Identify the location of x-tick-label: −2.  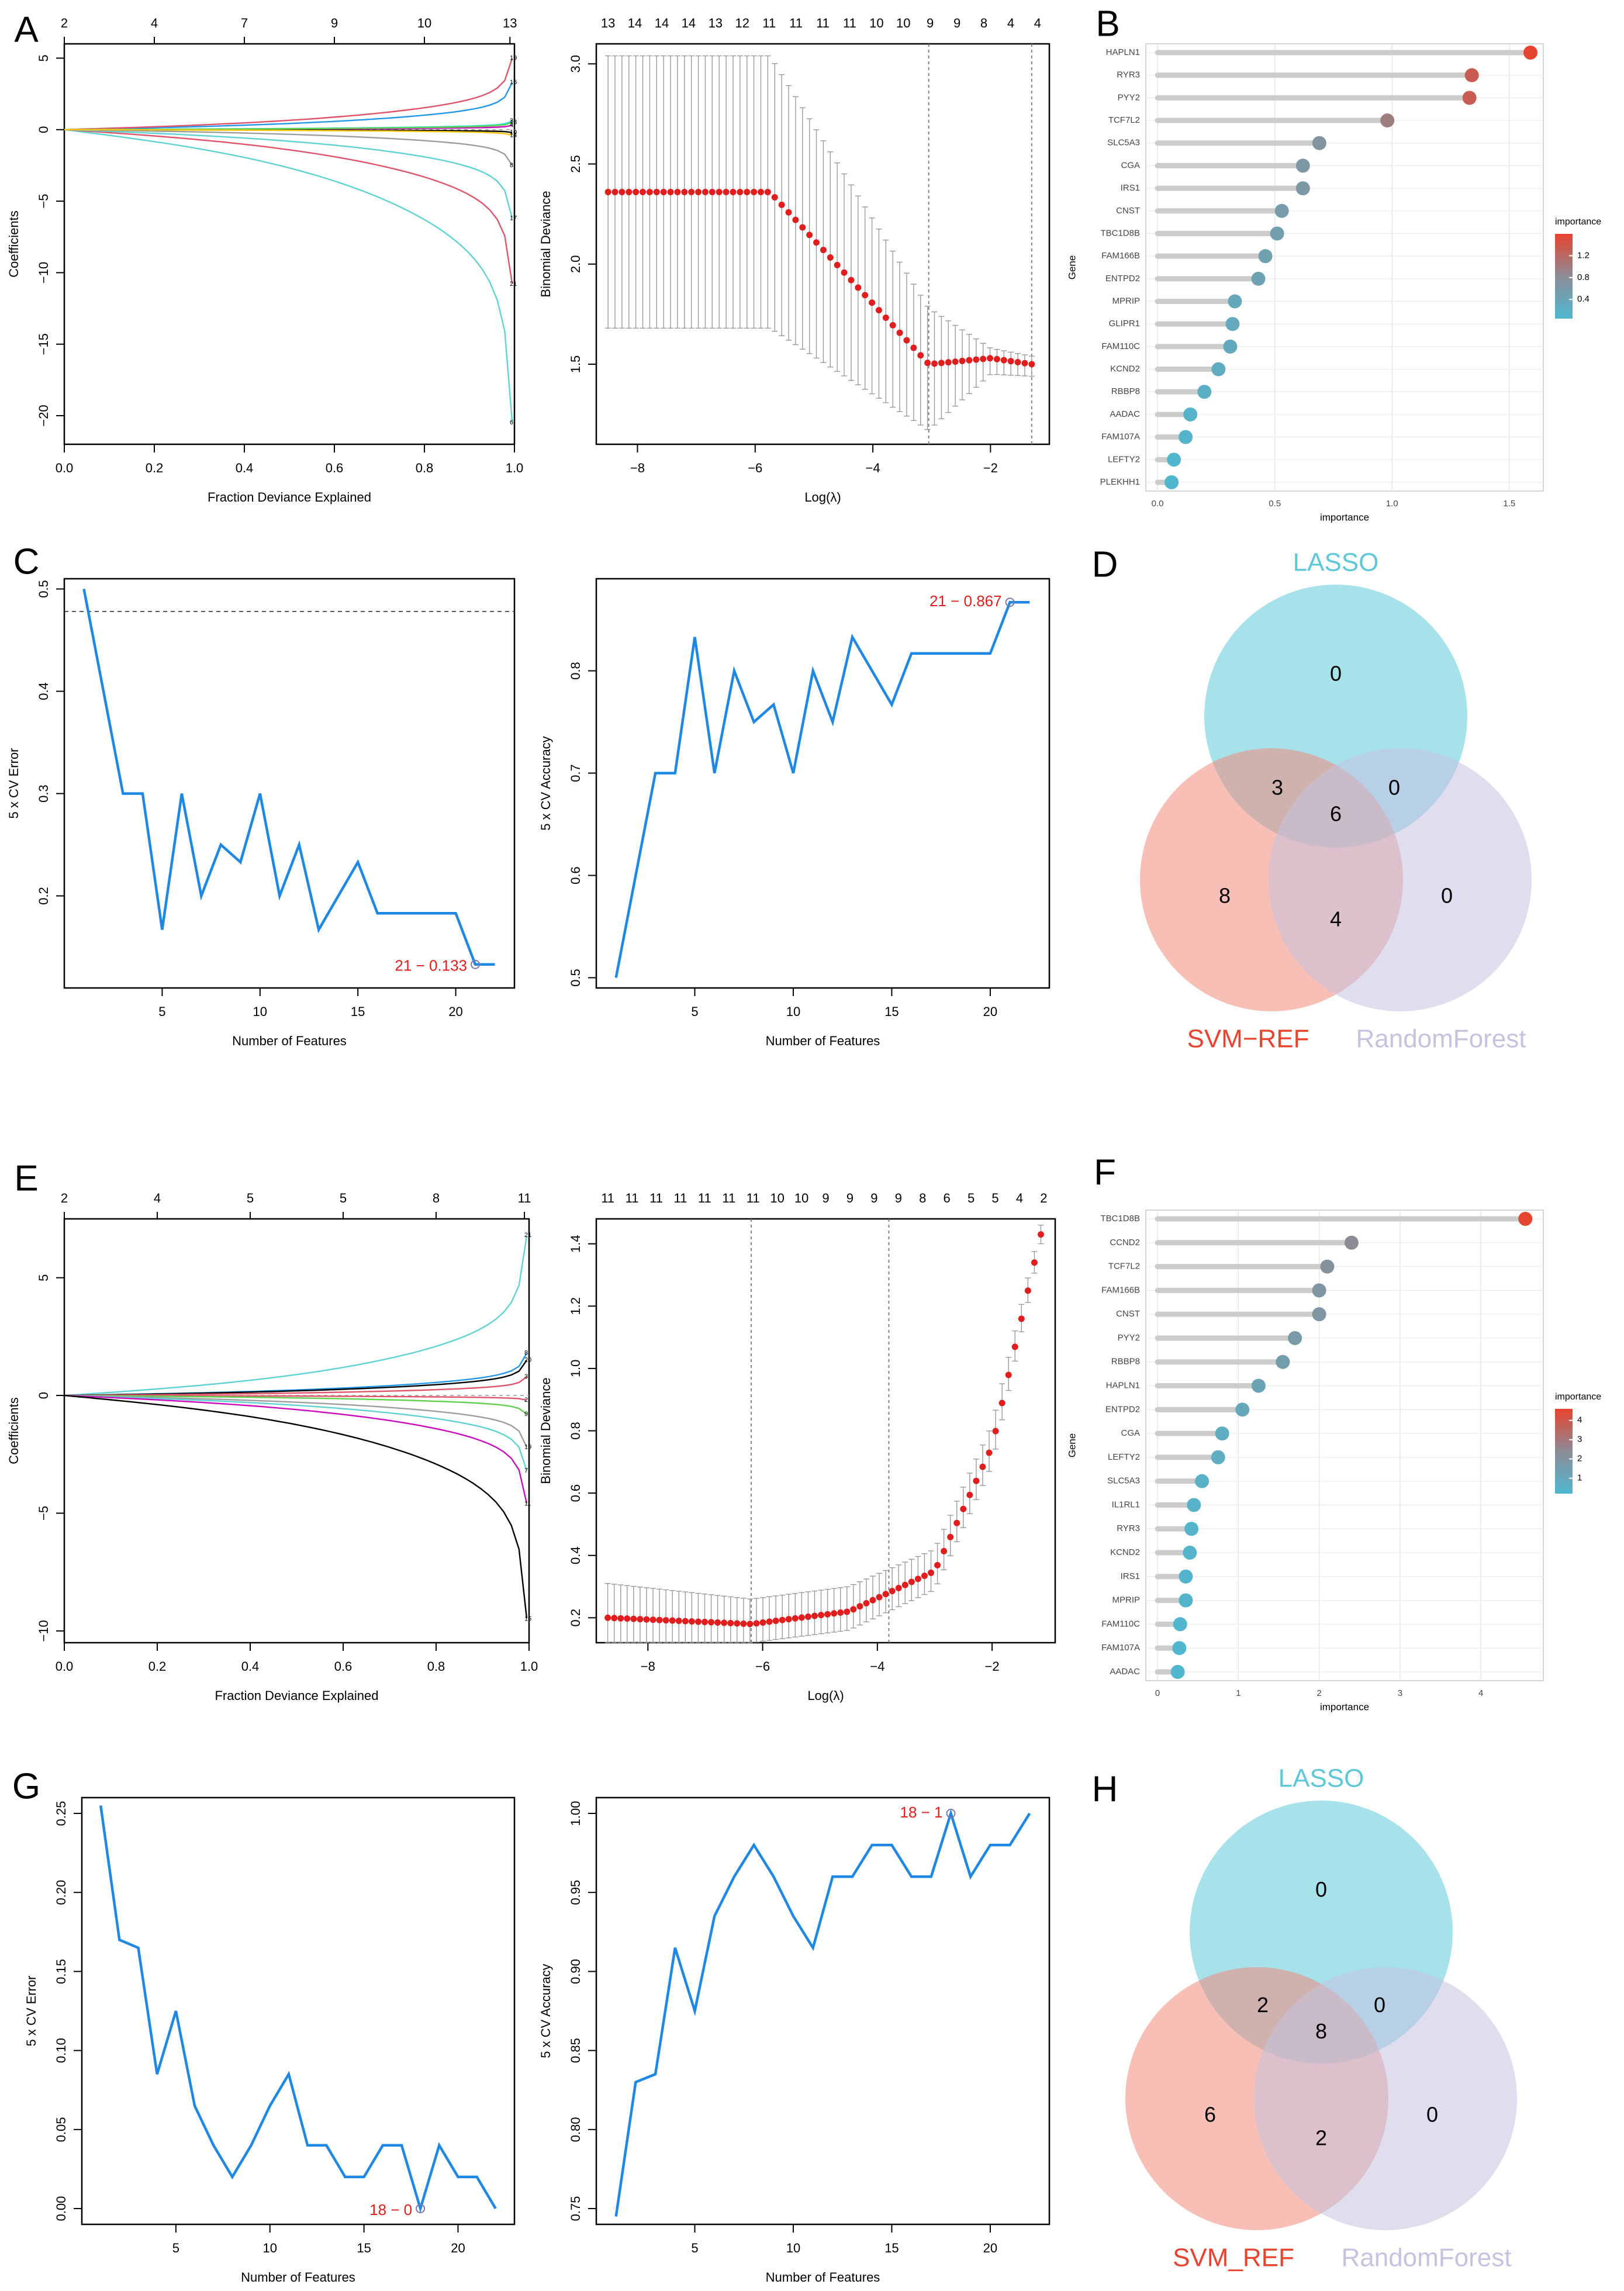
(993, 1666).